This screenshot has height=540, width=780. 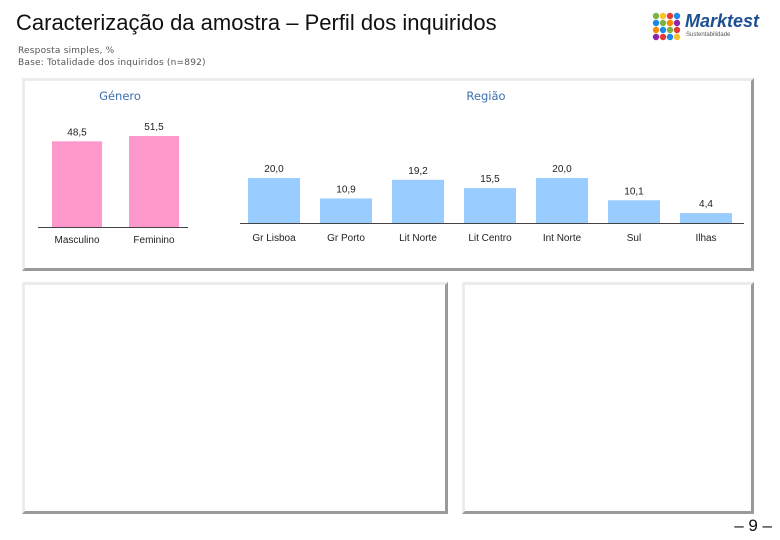 What do you see at coordinates (346, 238) in the screenshot?
I see `regiao-category-label: Gr Porto` at bounding box center [346, 238].